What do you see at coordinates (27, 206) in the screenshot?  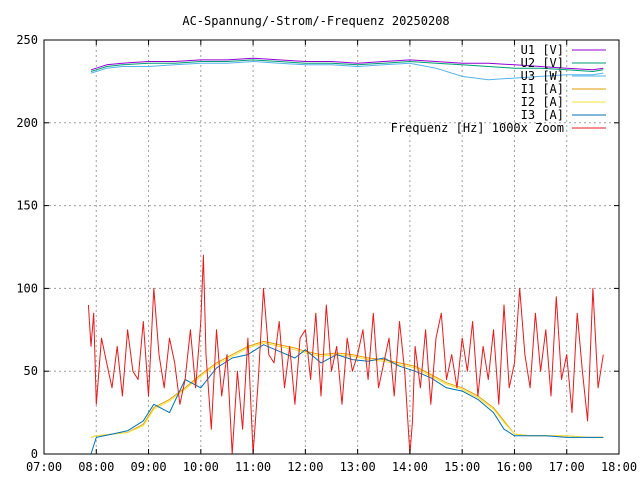 I see `y-tick-label: 150` at bounding box center [27, 206].